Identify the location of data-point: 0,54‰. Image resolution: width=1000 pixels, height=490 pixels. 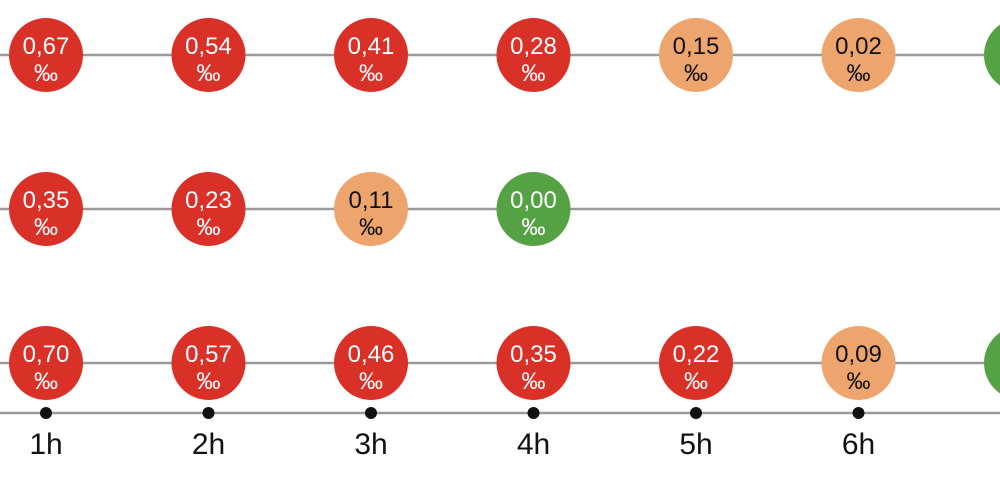
(208, 55).